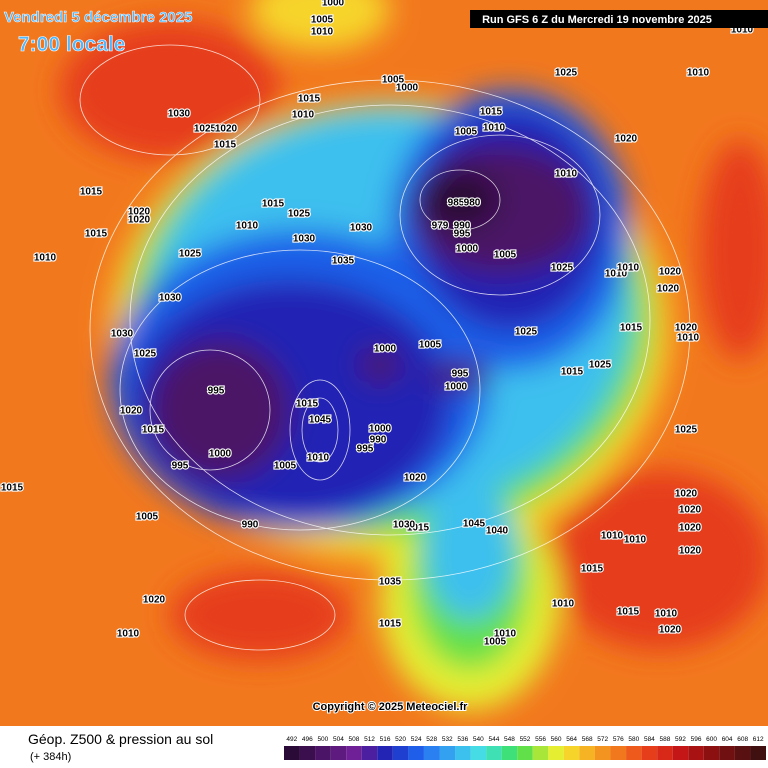 Image resolution: width=768 pixels, height=768 pixels. What do you see at coordinates (633, 739) in the screenshot?
I see `colorbar-tick-label: 580` at bounding box center [633, 739].